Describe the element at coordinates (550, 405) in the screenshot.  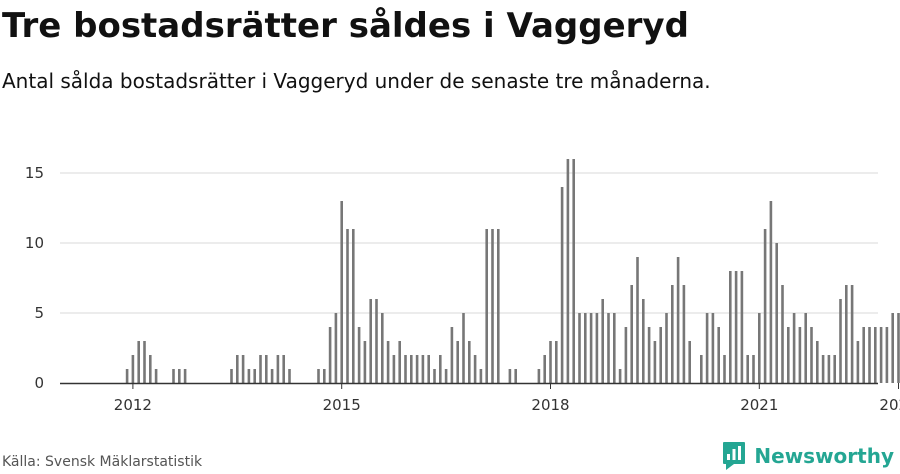
I see `x-tick-label: 2018` at that location.